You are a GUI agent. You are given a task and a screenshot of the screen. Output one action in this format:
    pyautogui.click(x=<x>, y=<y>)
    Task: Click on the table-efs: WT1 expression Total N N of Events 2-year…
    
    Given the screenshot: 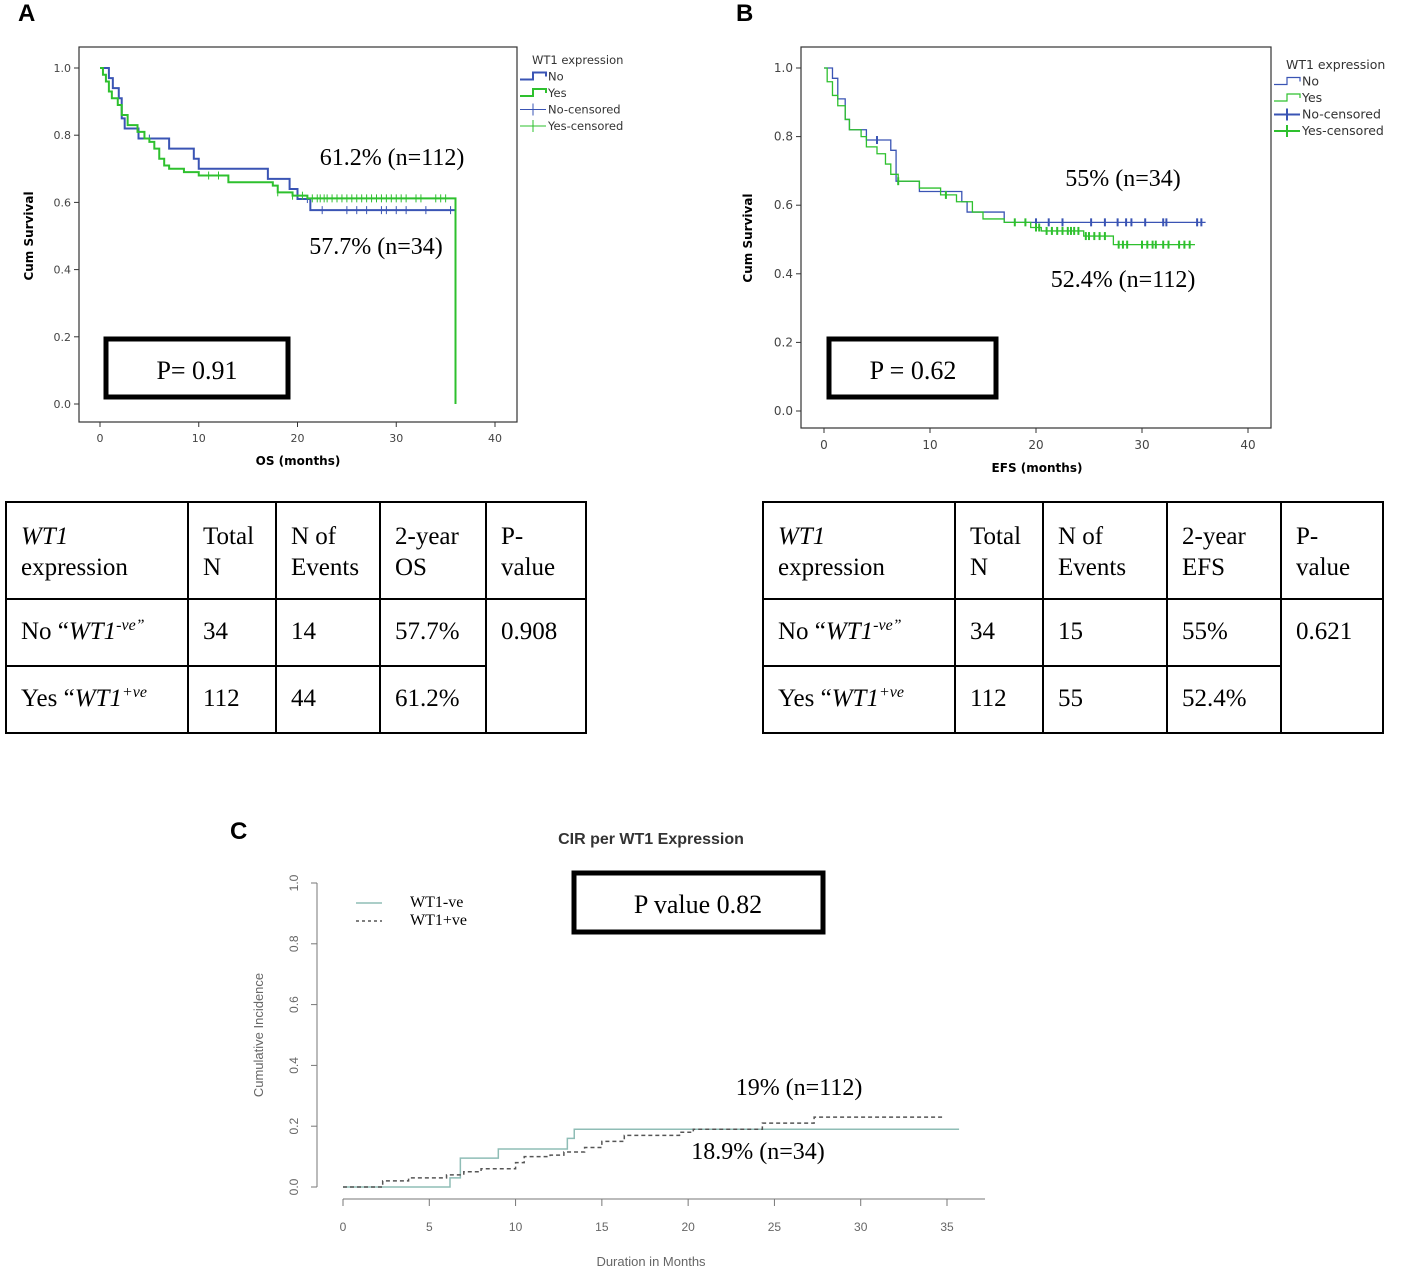 What is the action you would take?
    pyautogui.click(x=1073, y=617)
    